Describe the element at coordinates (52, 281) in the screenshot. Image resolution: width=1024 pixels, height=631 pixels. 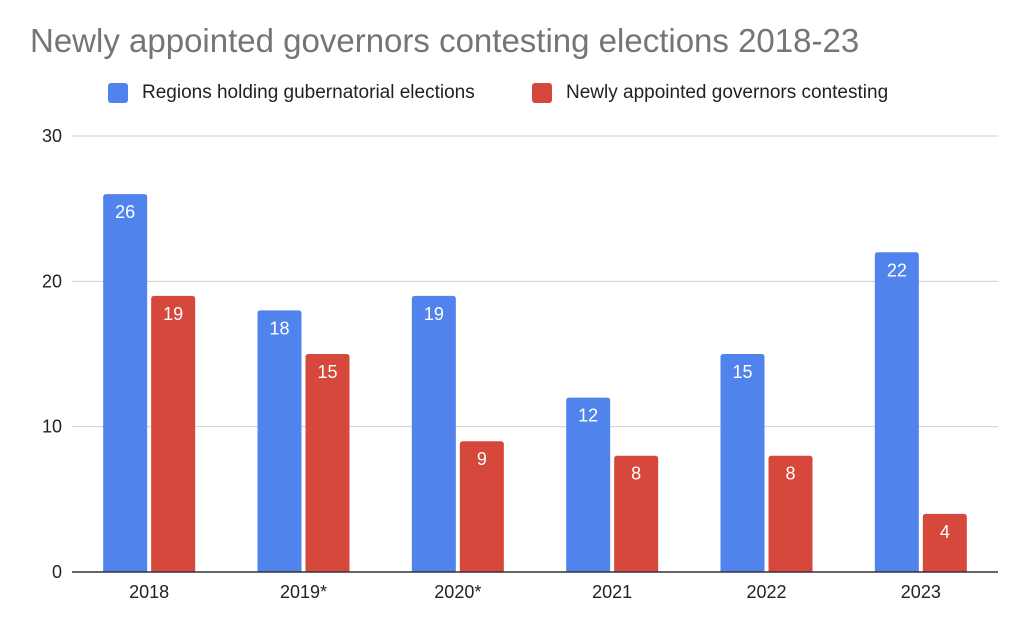
I see `y-tick-label: 20` at that location.